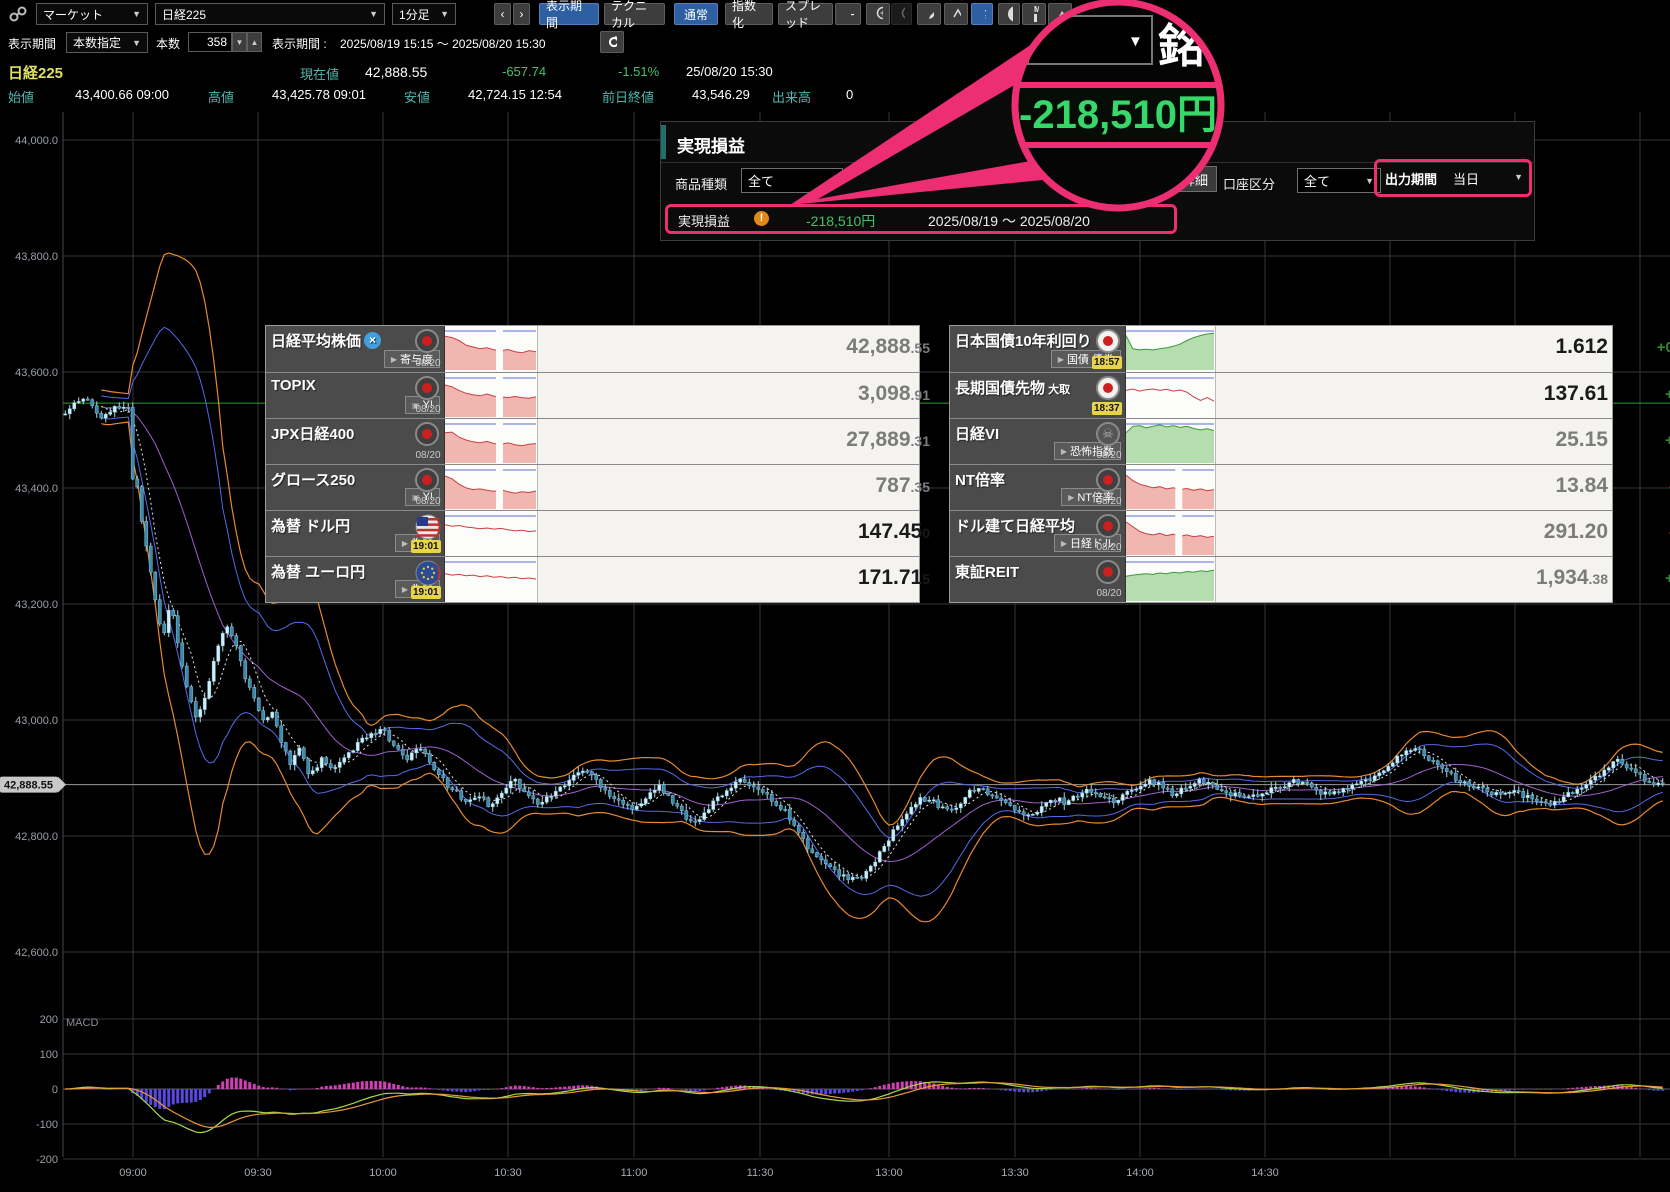 This screenshot has height=1192, width=1670. I want to click on close-icon: ×, so click(373, 340).